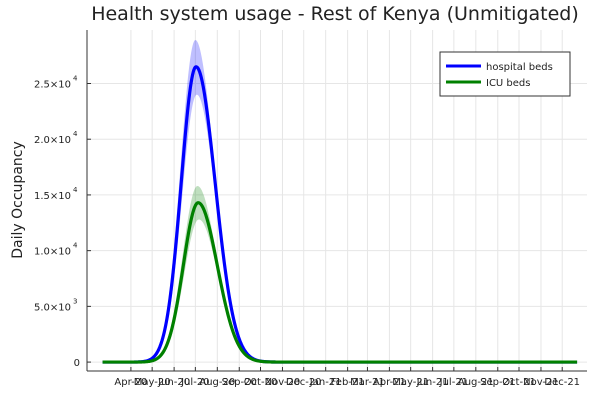 This screenshot has width=600, height=400. Describe the element at coordinates (52, 252) in the screenshot. I see `y-tick-label: 1.0×10` at that location.